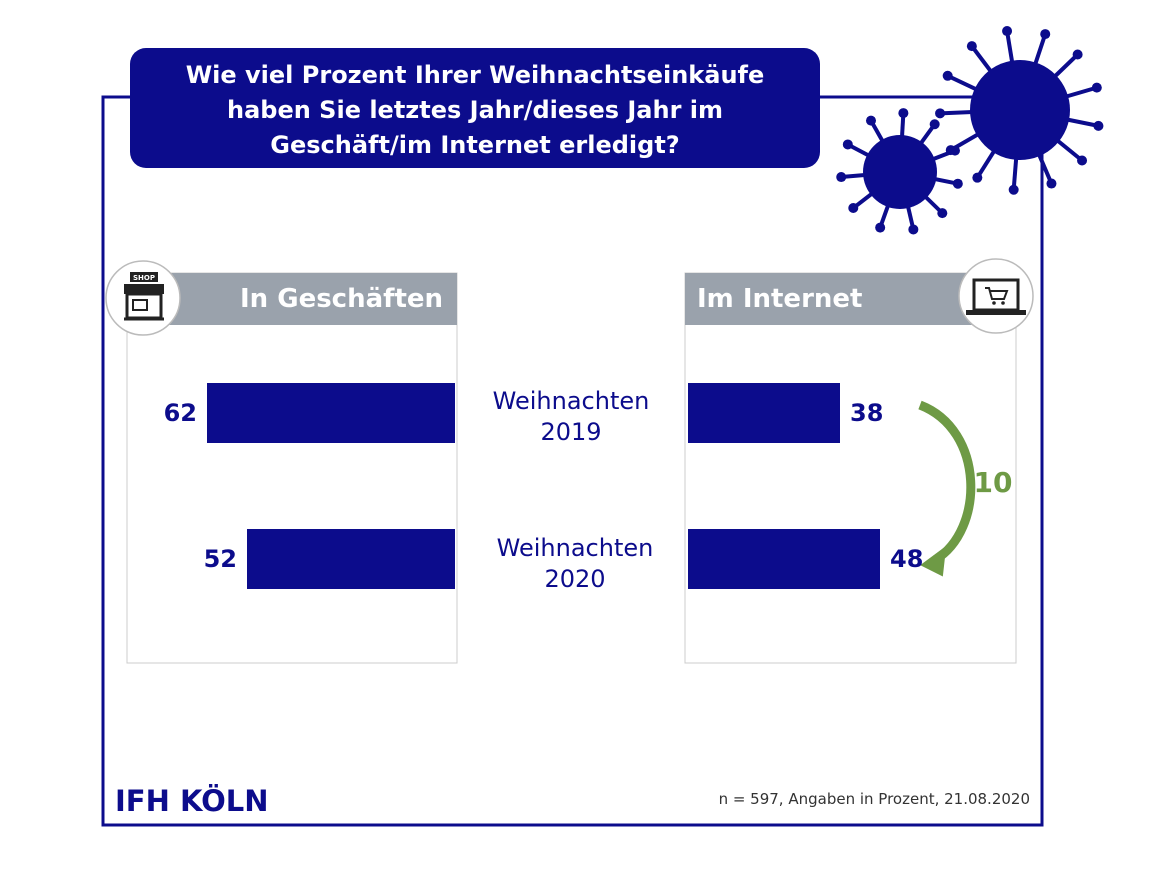 The image size is (1164, 873). Describe the element at coordinates (947, 488) in the screenshot. I see `arrow` at that location.